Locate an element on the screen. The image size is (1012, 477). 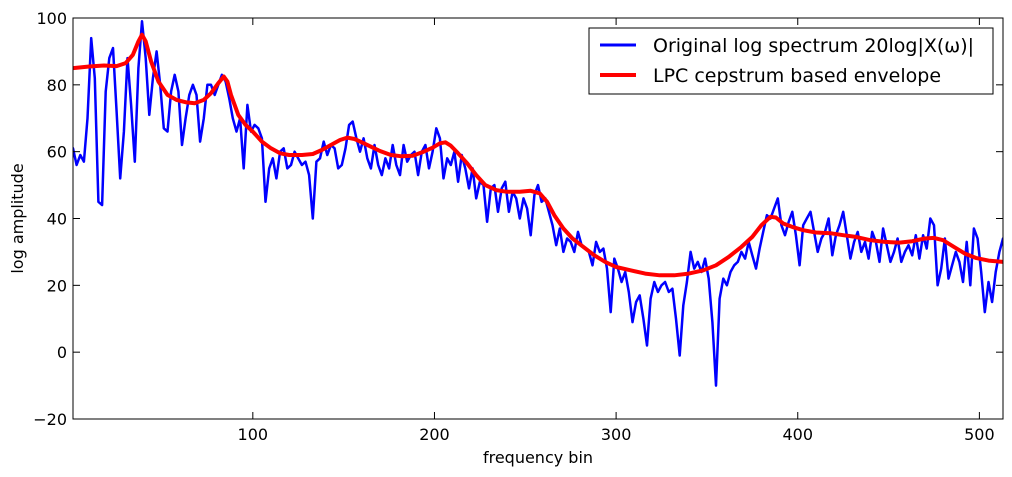
x-tick-label: 200 is located at coordinates (434, 434).